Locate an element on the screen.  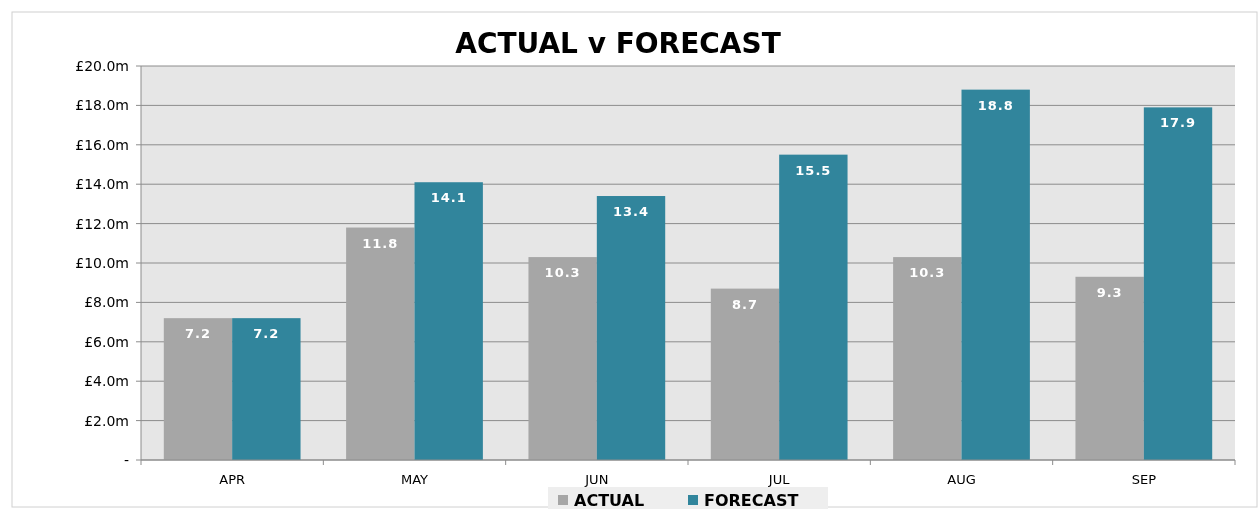
y-tick-label: £14.0m is located at coordinates (102, 184).